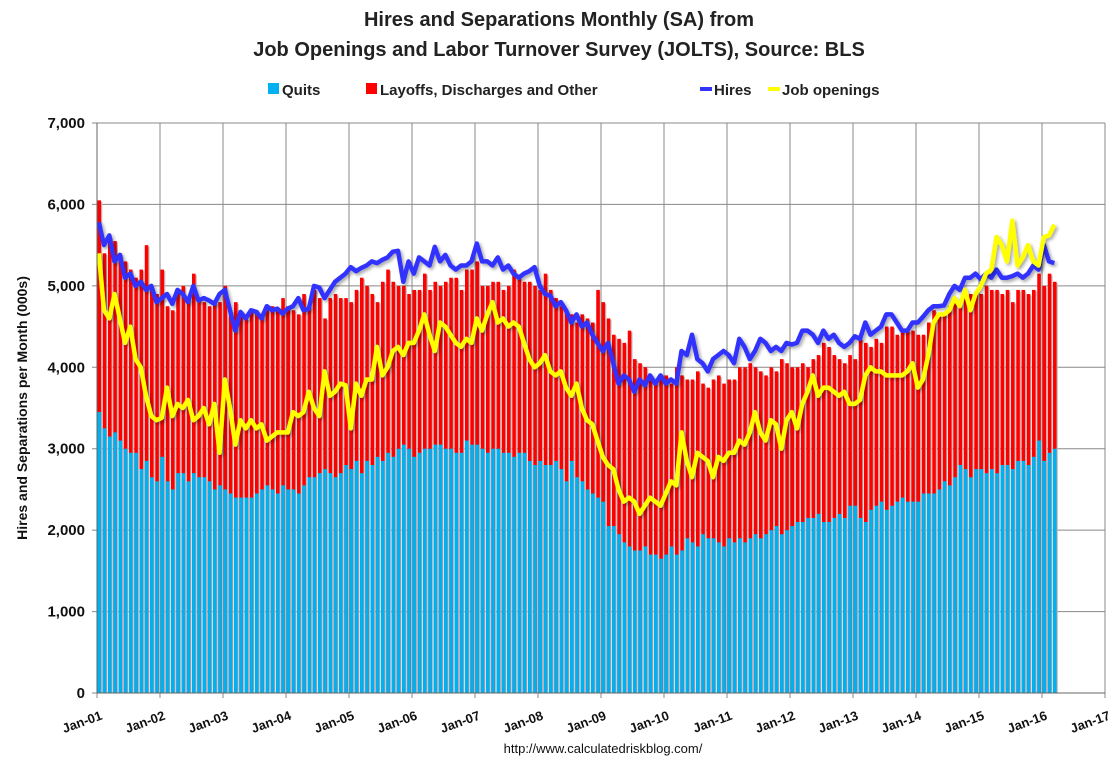 The image size is (1118, 766). Describe the element at coordinates (838, 722) in the screenshot. I see `x-tick-label: Jan-13` at that location.